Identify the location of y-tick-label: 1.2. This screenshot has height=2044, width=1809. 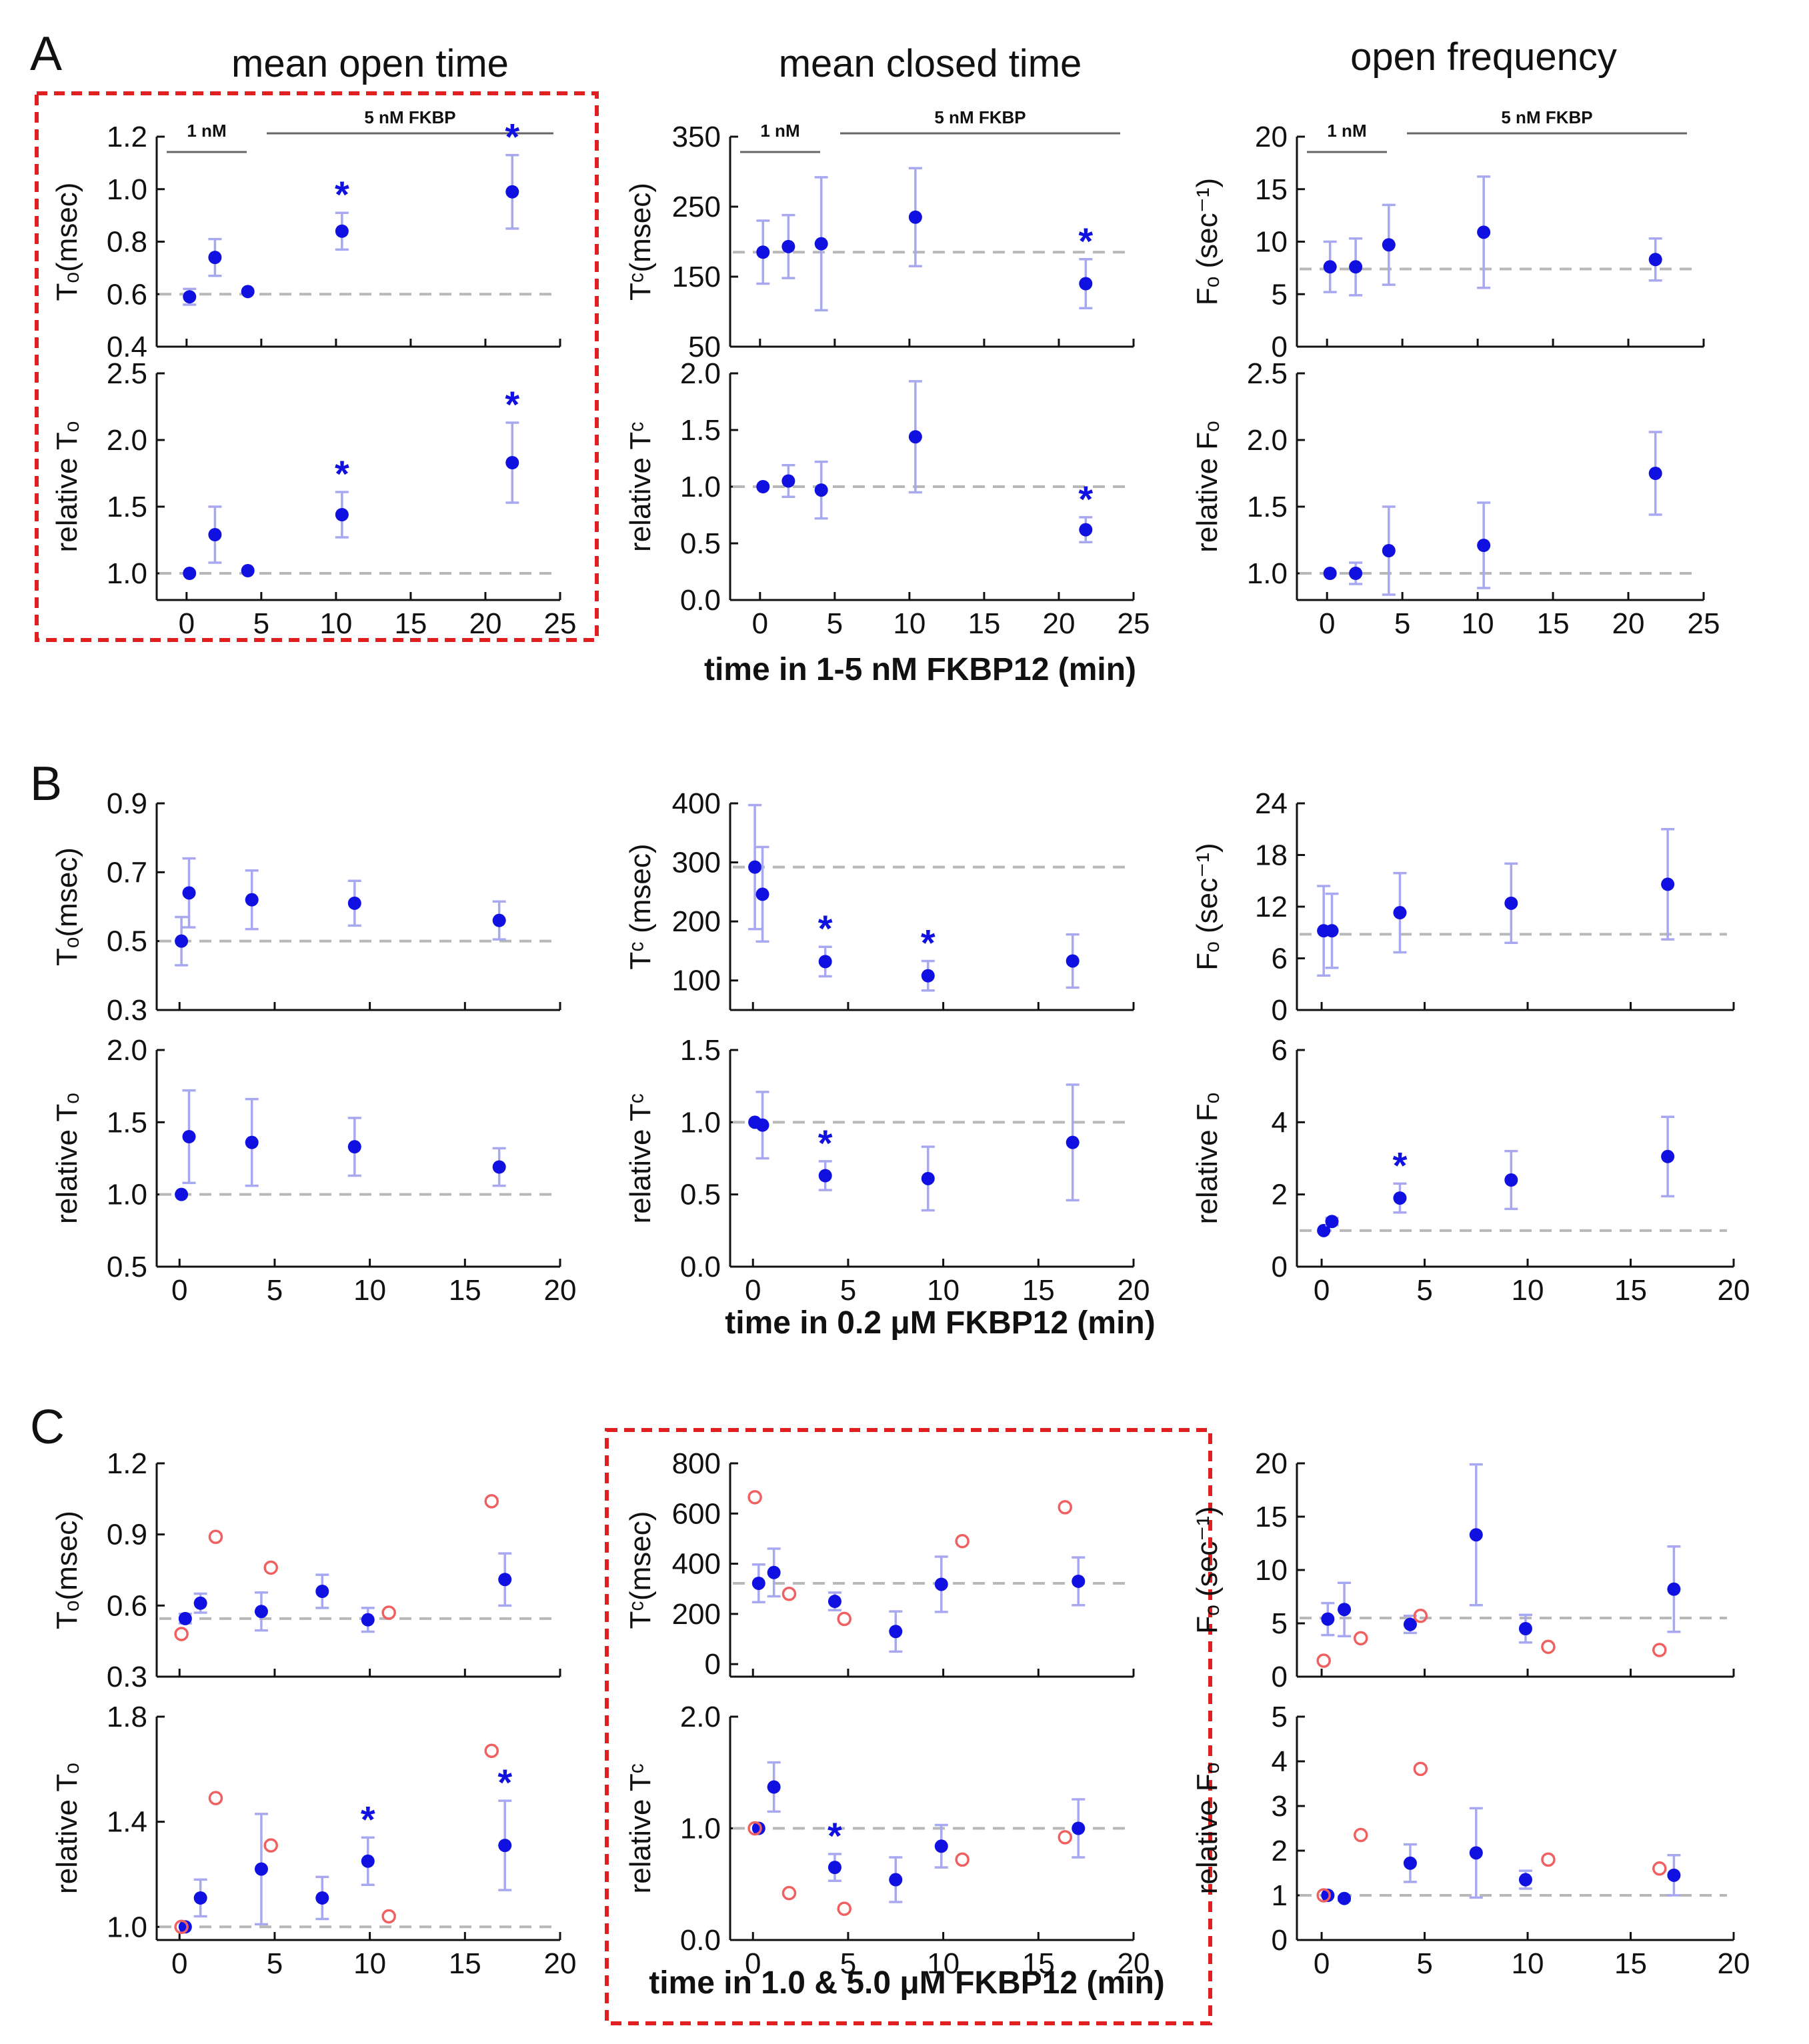
(127, 1463).